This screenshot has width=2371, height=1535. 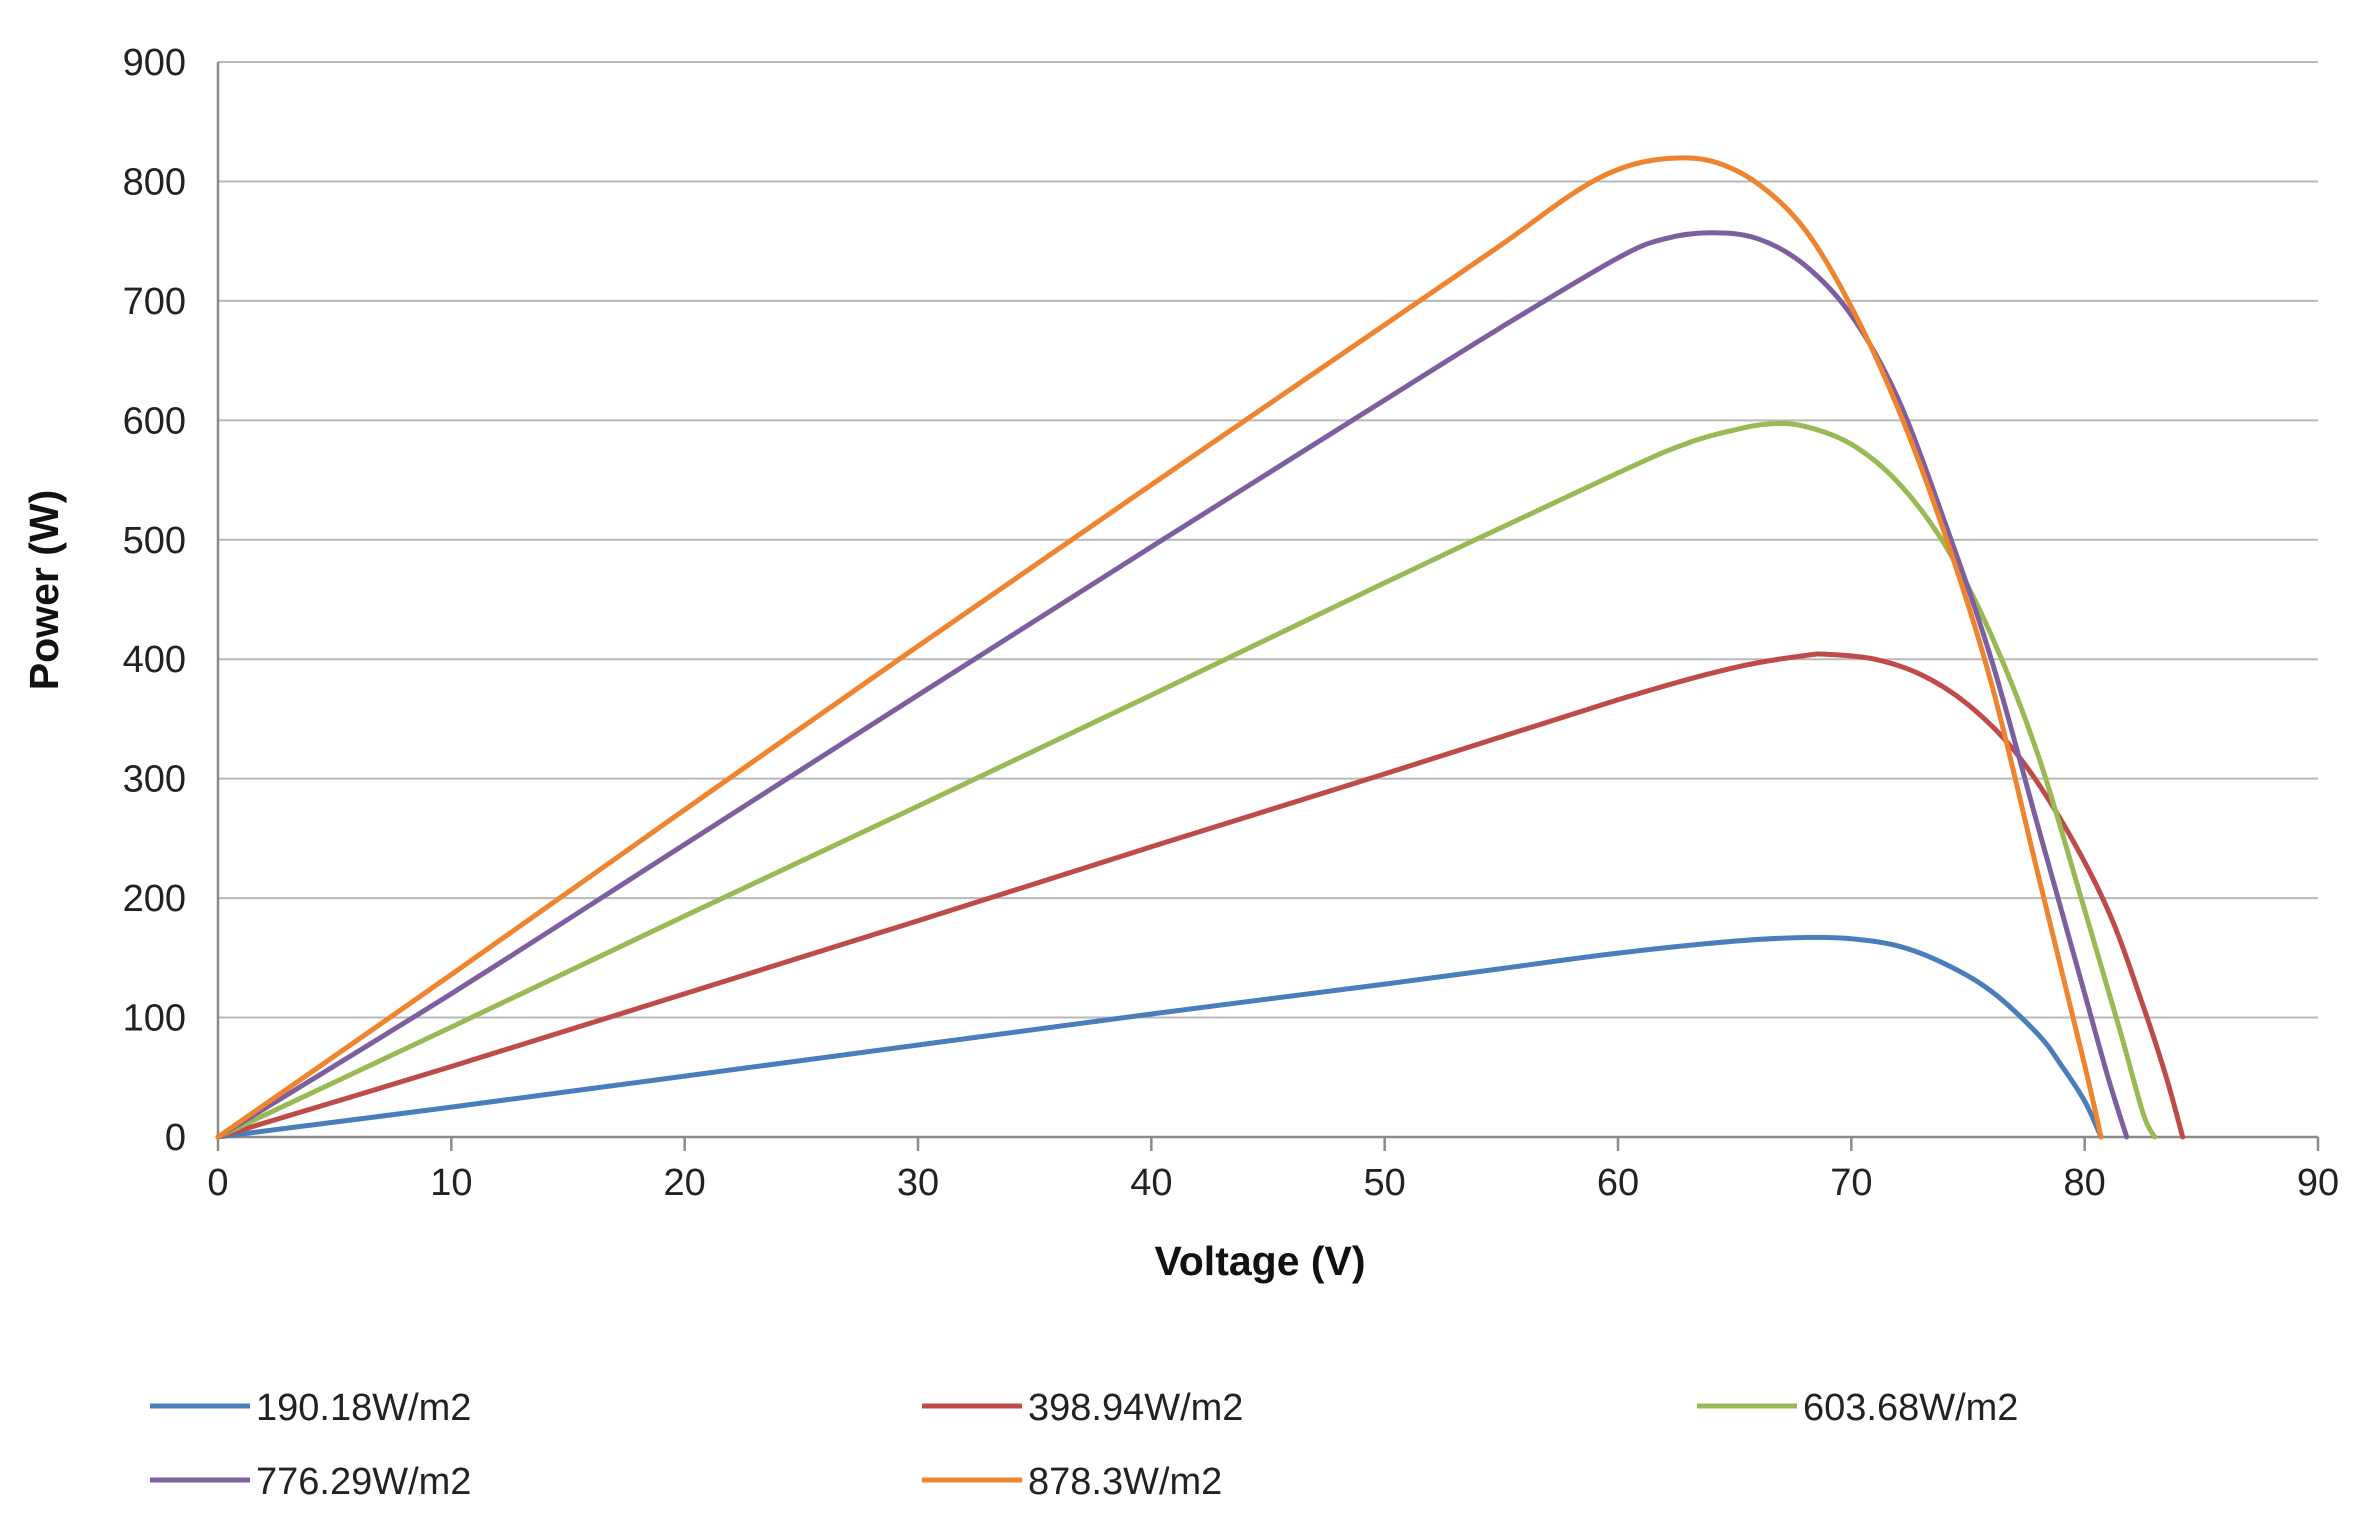 I want to click on x-tick-label: 40, so click(x=1151, y=1183).